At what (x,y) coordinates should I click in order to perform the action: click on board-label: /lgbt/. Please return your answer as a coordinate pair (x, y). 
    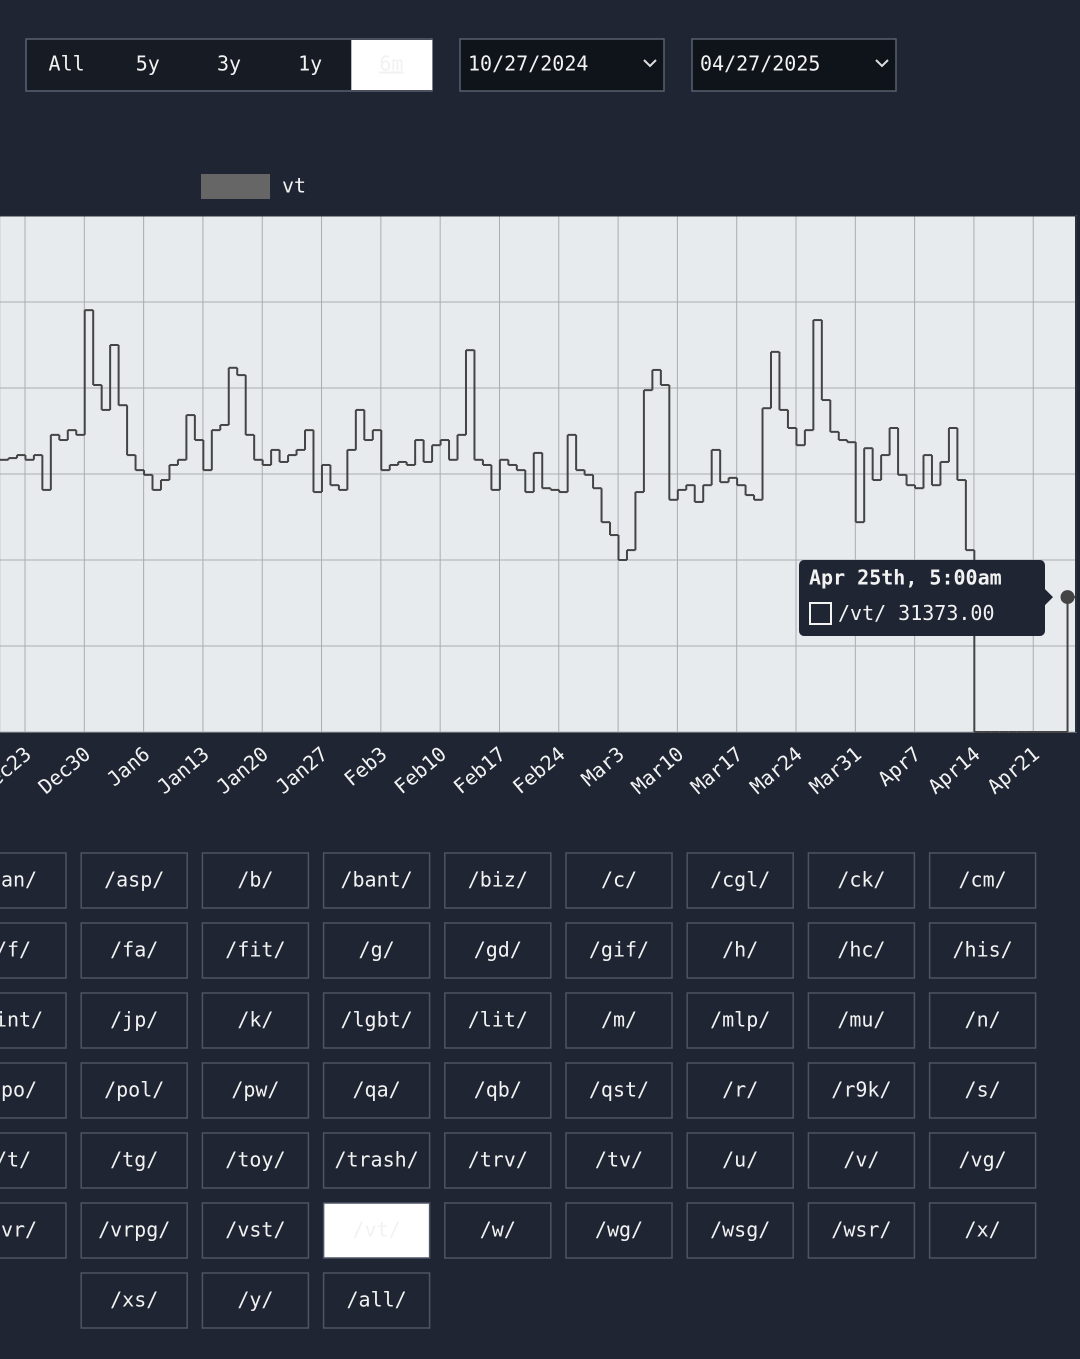
    Looking at the image, I should click on (376, 1020).